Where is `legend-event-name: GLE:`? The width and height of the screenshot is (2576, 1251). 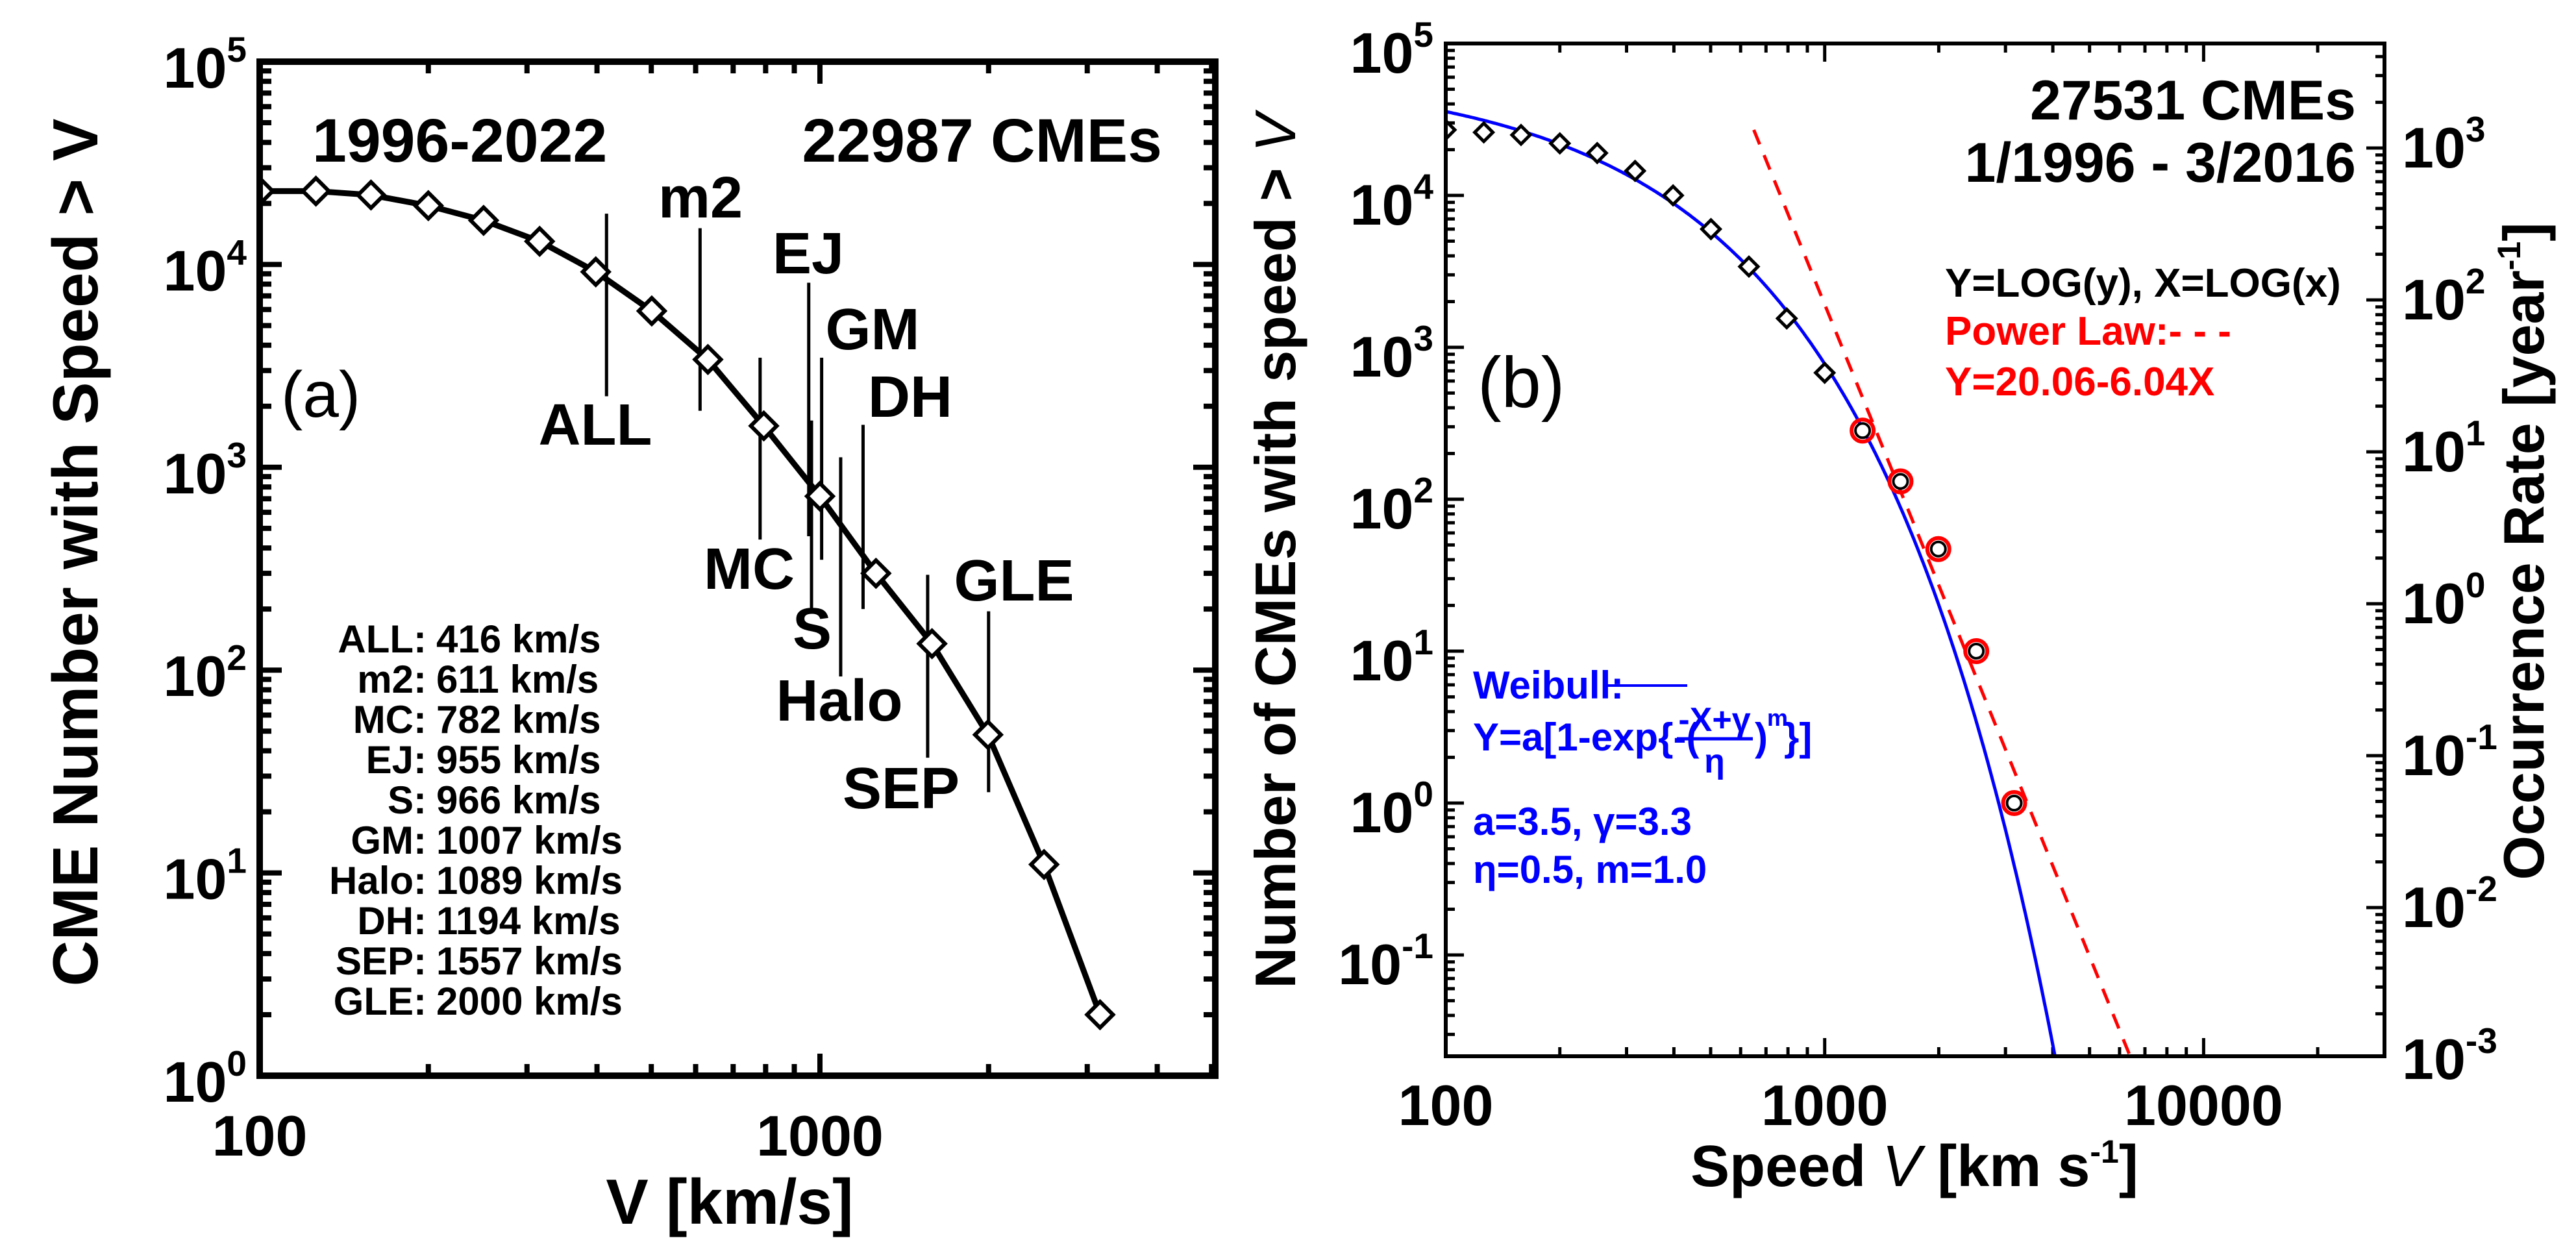
legend-event-name: GLE: is located at coordinates (380, 1001).